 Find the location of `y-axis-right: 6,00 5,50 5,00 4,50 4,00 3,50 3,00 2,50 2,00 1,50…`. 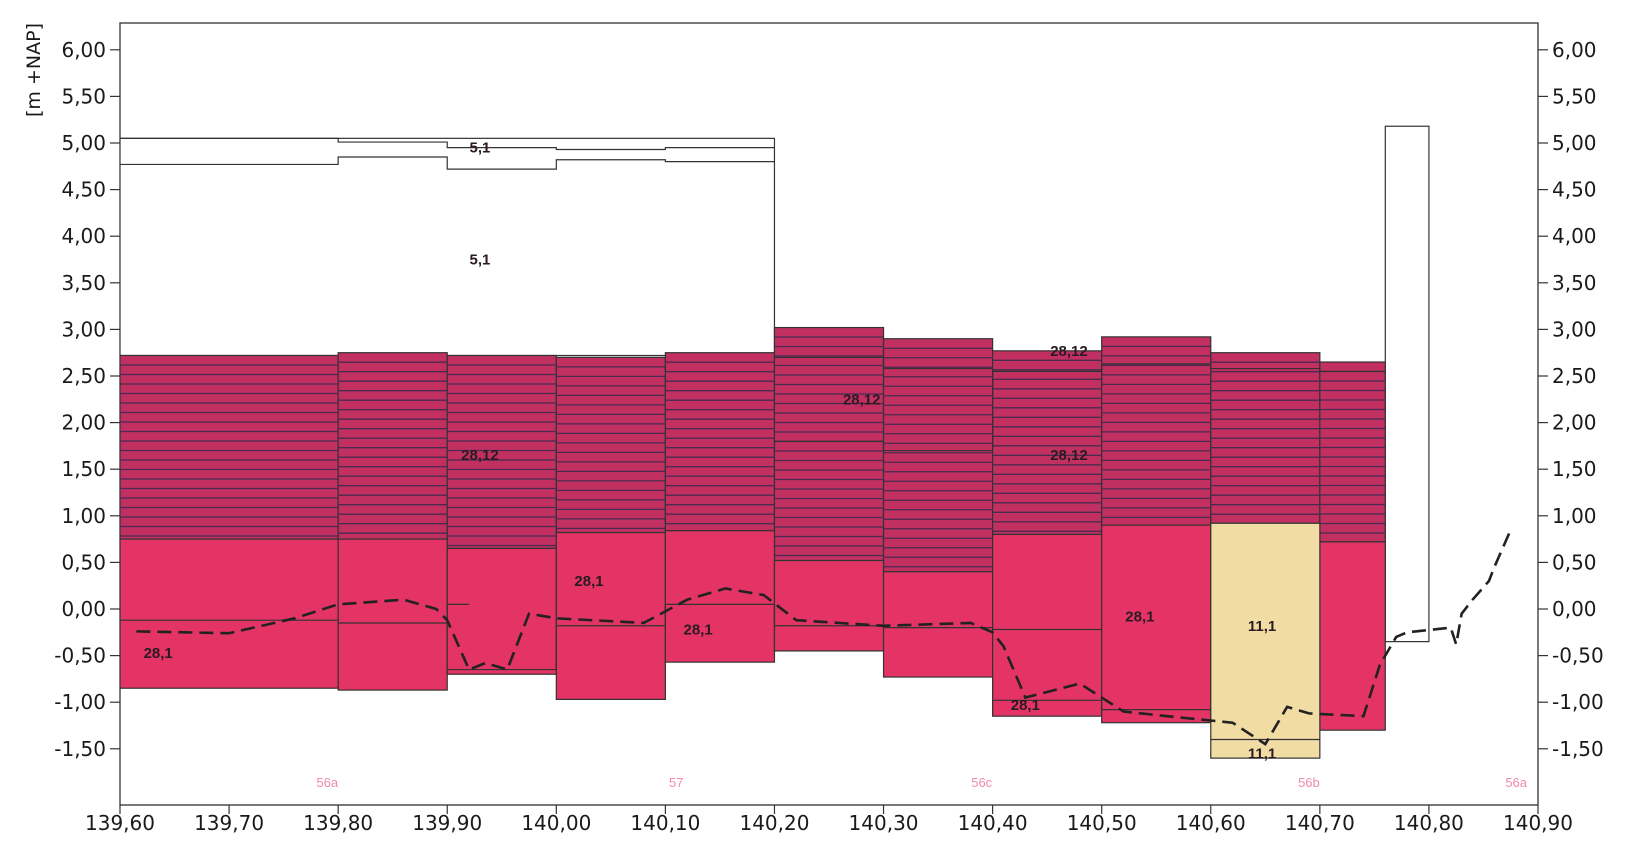

y-axis-right: 6,00 5,50 5,00 4,50 4,00 3,50 3,00 2,50 2,00 1,50… is located at coordinates (1571, 399).